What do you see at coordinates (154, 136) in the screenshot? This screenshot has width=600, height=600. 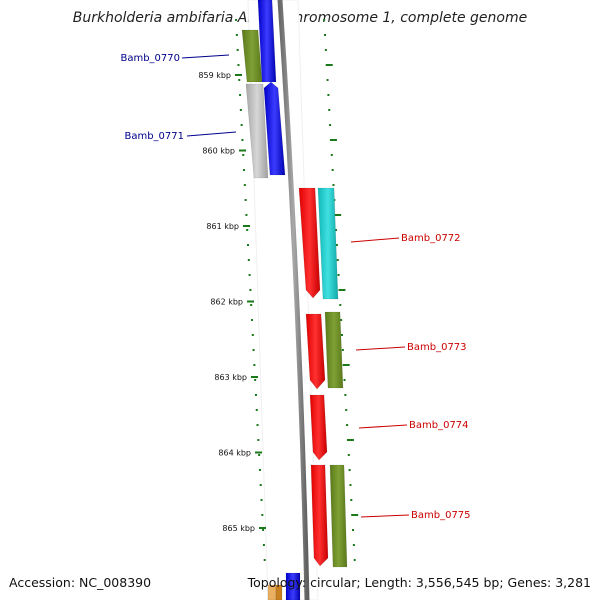 I see `gene-label: Bamb_0771` at bounding box center [154, 136].